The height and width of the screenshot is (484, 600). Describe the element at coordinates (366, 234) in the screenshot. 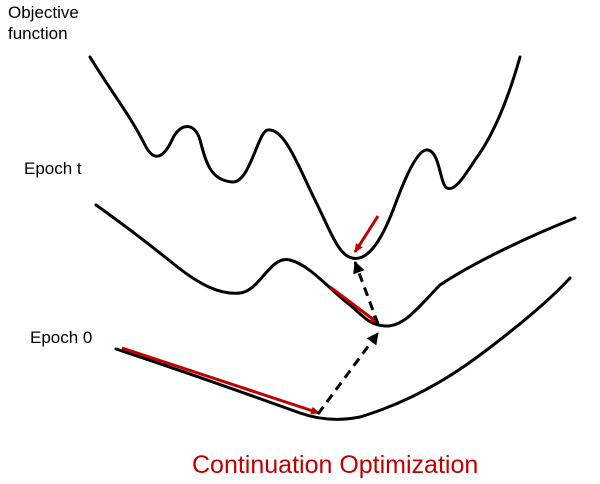

I see `descent-arrow-objective` at that location.